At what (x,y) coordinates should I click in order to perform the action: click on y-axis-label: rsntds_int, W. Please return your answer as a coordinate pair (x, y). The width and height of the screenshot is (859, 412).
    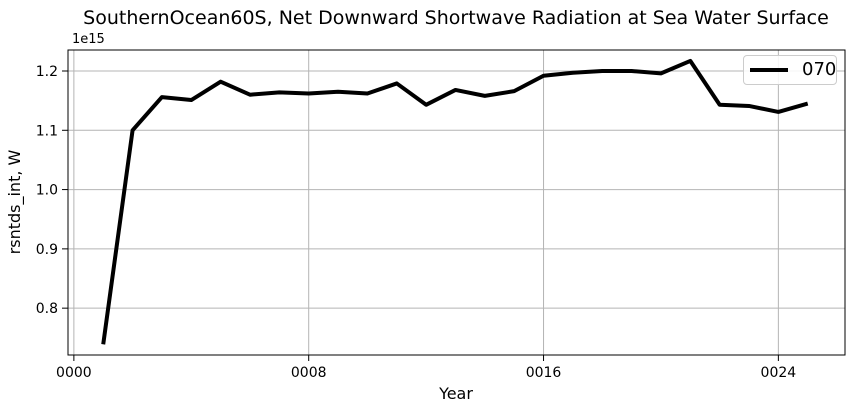
    Looking at the image, I should click on (15, 201).